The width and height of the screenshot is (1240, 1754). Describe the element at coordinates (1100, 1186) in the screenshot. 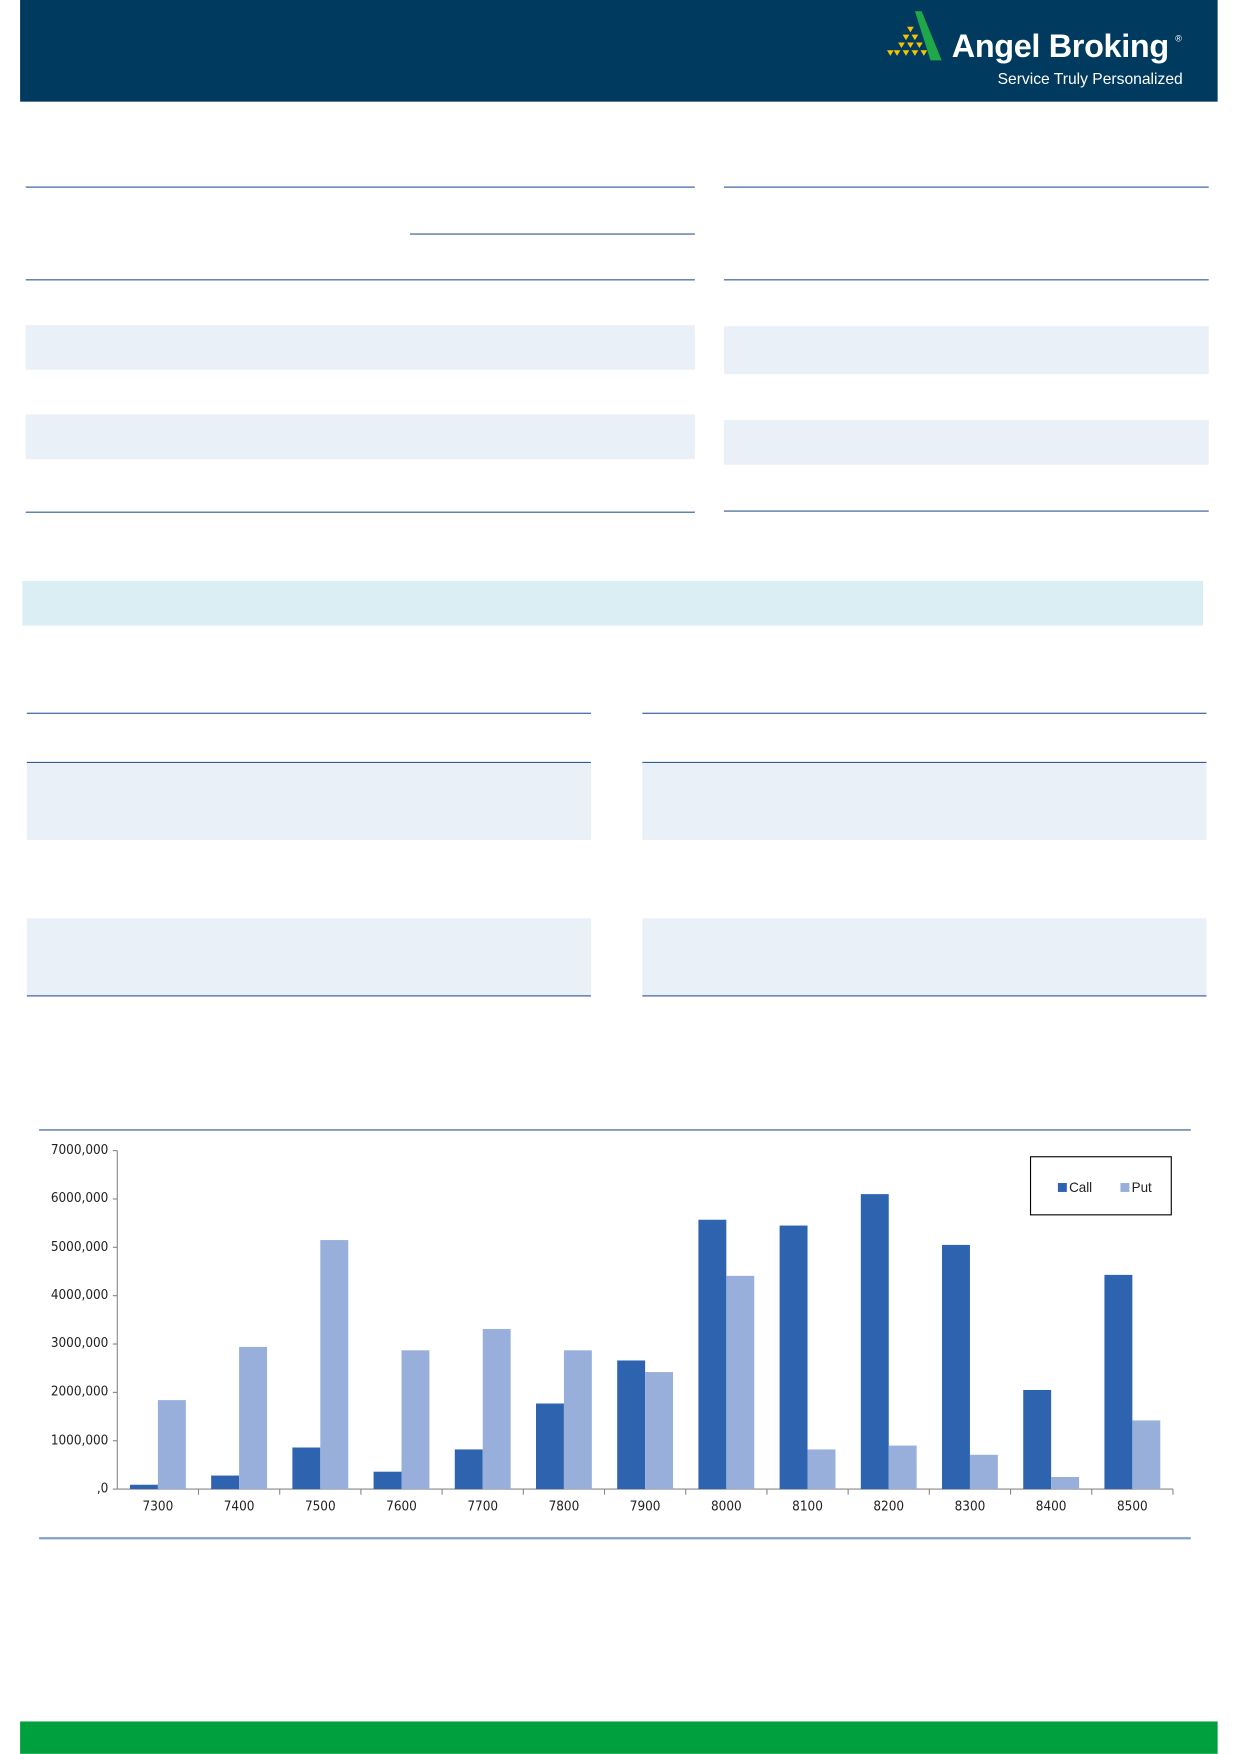

I see `chart-legend: Call Put` at that location.